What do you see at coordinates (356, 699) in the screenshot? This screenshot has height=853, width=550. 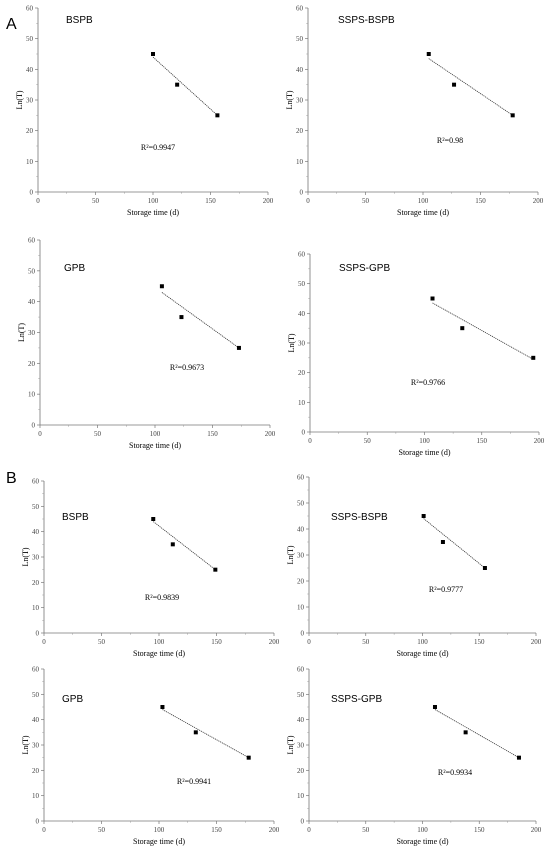 I see `sample-title: SSPS-GPB` at bounding box center [356, 699].